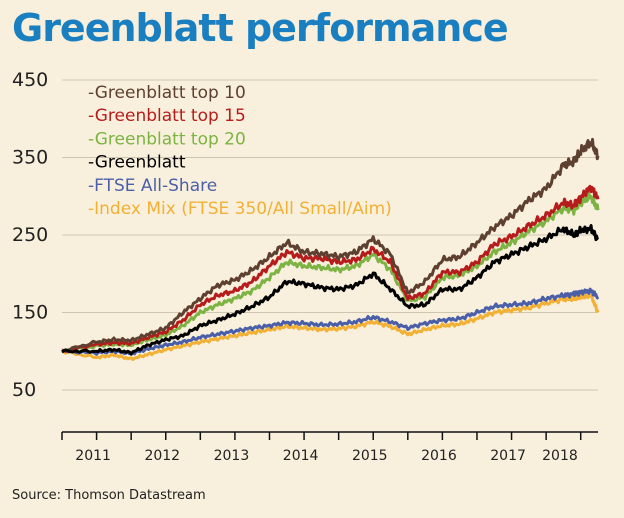 Image resolution: width=624 pixels, height=518 pixels. Describe the element at coordinates (439, 456) in the screenshot. I see `x-tick-label: 2016` at that location.